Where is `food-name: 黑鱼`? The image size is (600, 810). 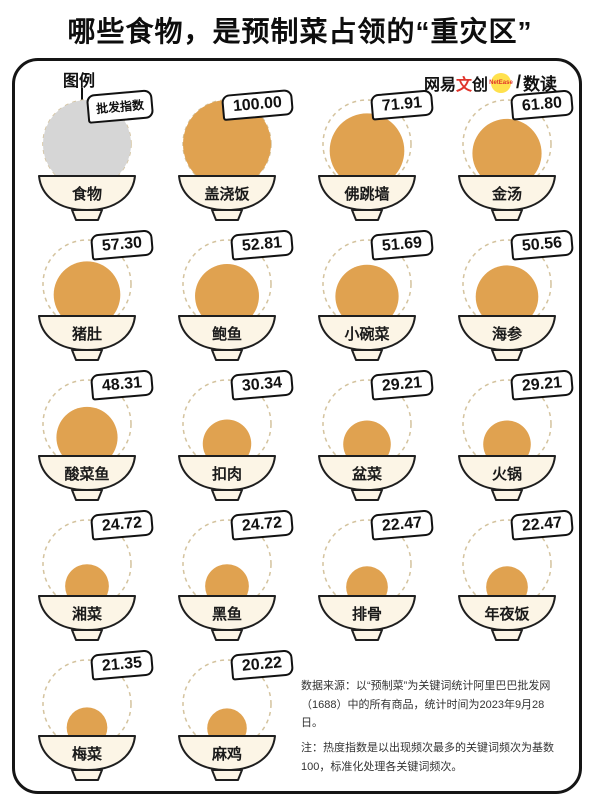
food-name: 黑鱼 is located at coordinates (227, 614).